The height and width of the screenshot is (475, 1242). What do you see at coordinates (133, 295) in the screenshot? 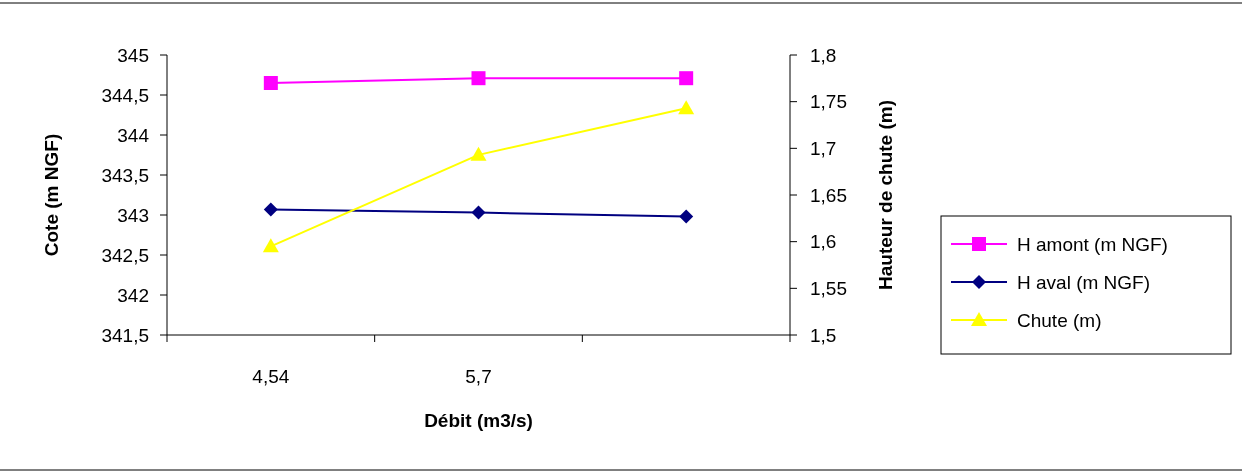
I see `y-tick-label: 342` at bounding box center [133, 295].